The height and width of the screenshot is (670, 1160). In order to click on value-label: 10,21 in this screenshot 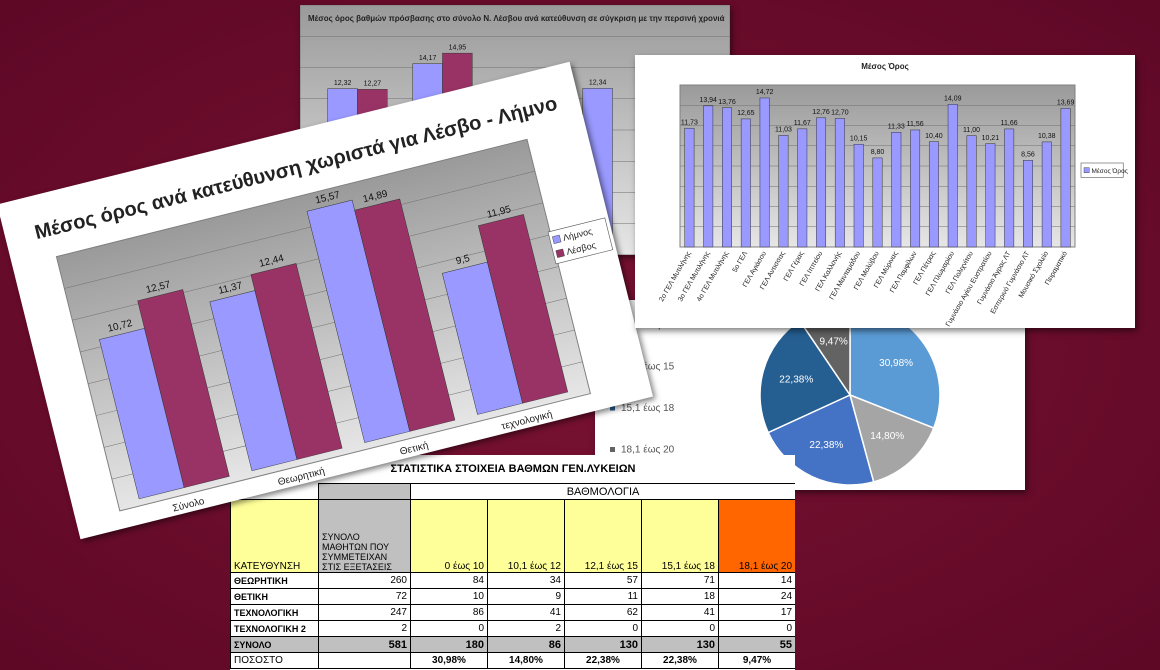, I will do `click(991, 138)`.